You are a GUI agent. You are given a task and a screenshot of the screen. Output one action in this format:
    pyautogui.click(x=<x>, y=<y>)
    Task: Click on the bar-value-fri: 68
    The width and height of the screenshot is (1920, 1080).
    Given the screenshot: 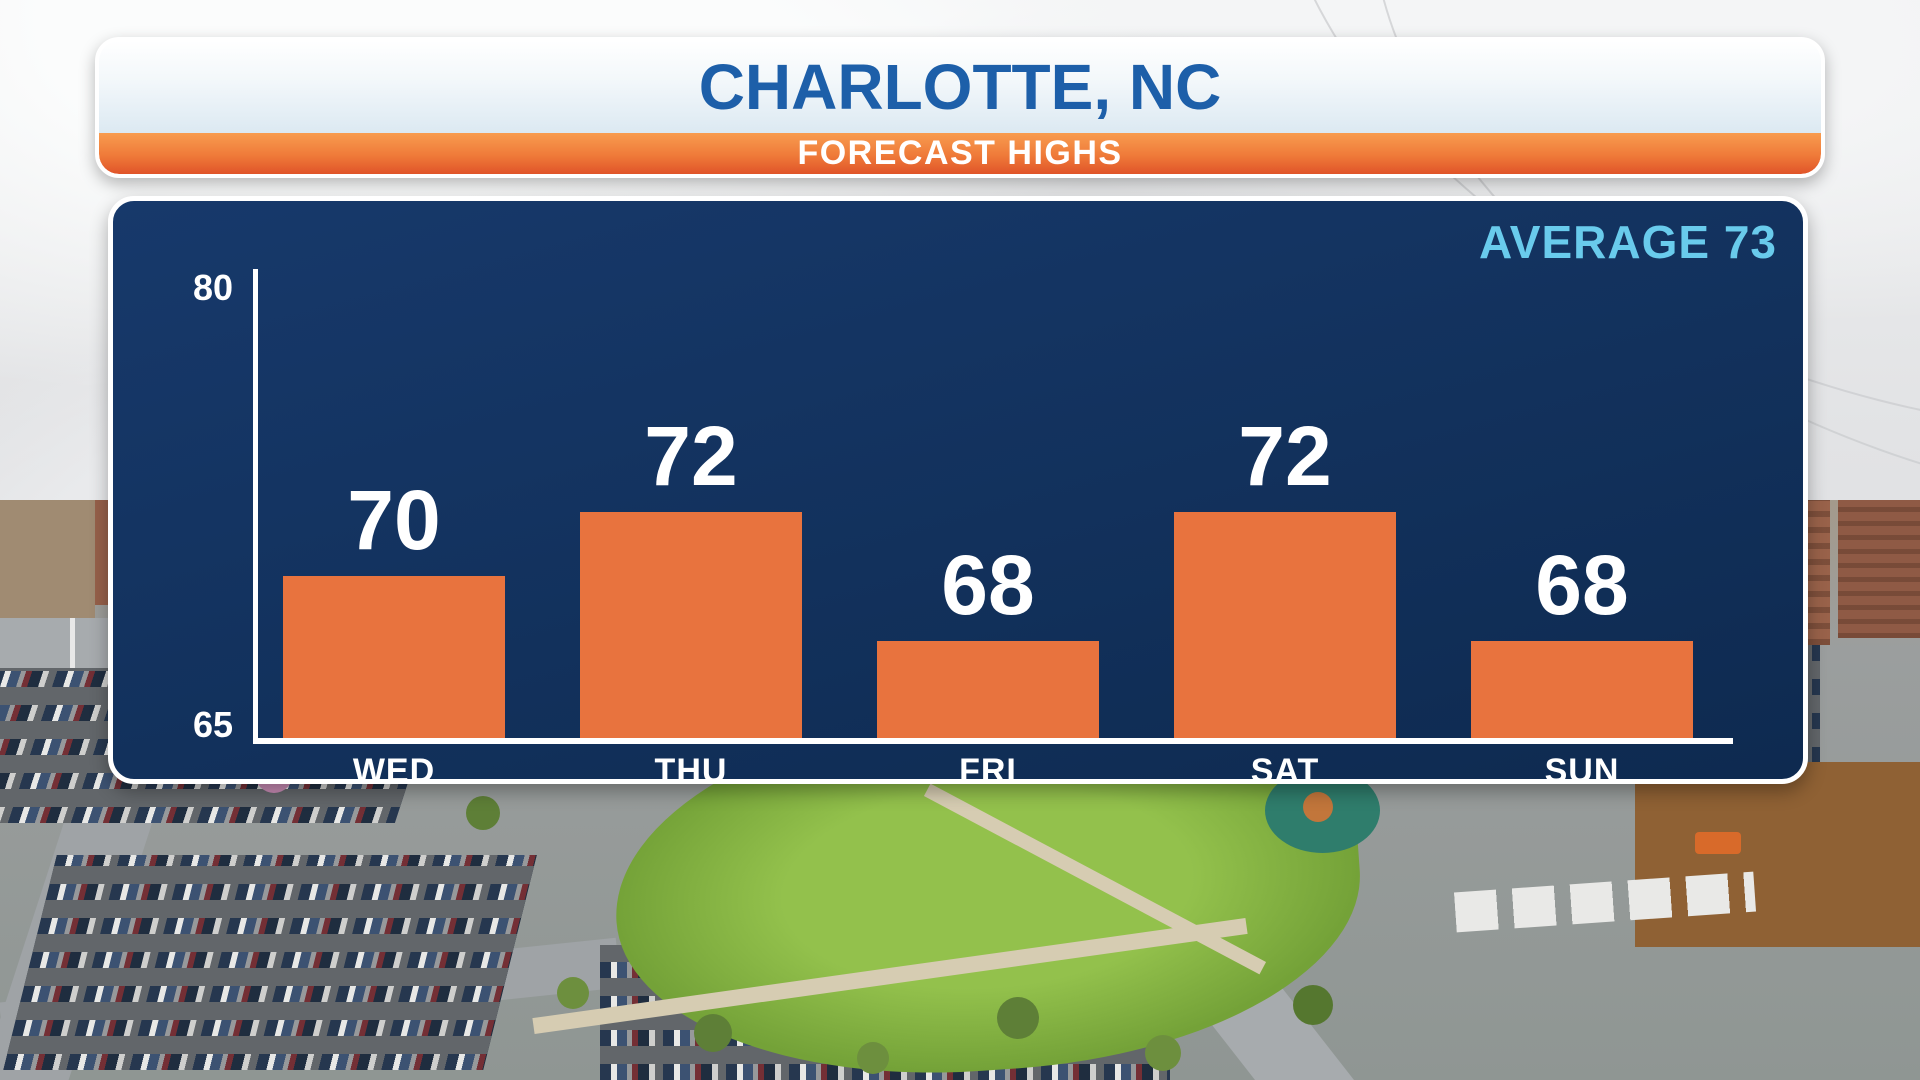 What is the action you would take?
    pyautogui.click(x=988, y=585)
    